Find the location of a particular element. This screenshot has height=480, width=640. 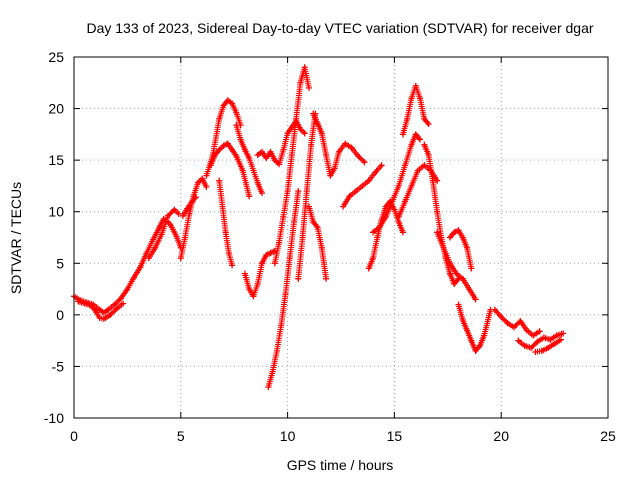

series-sat-a is located at coordinates (127, 265).